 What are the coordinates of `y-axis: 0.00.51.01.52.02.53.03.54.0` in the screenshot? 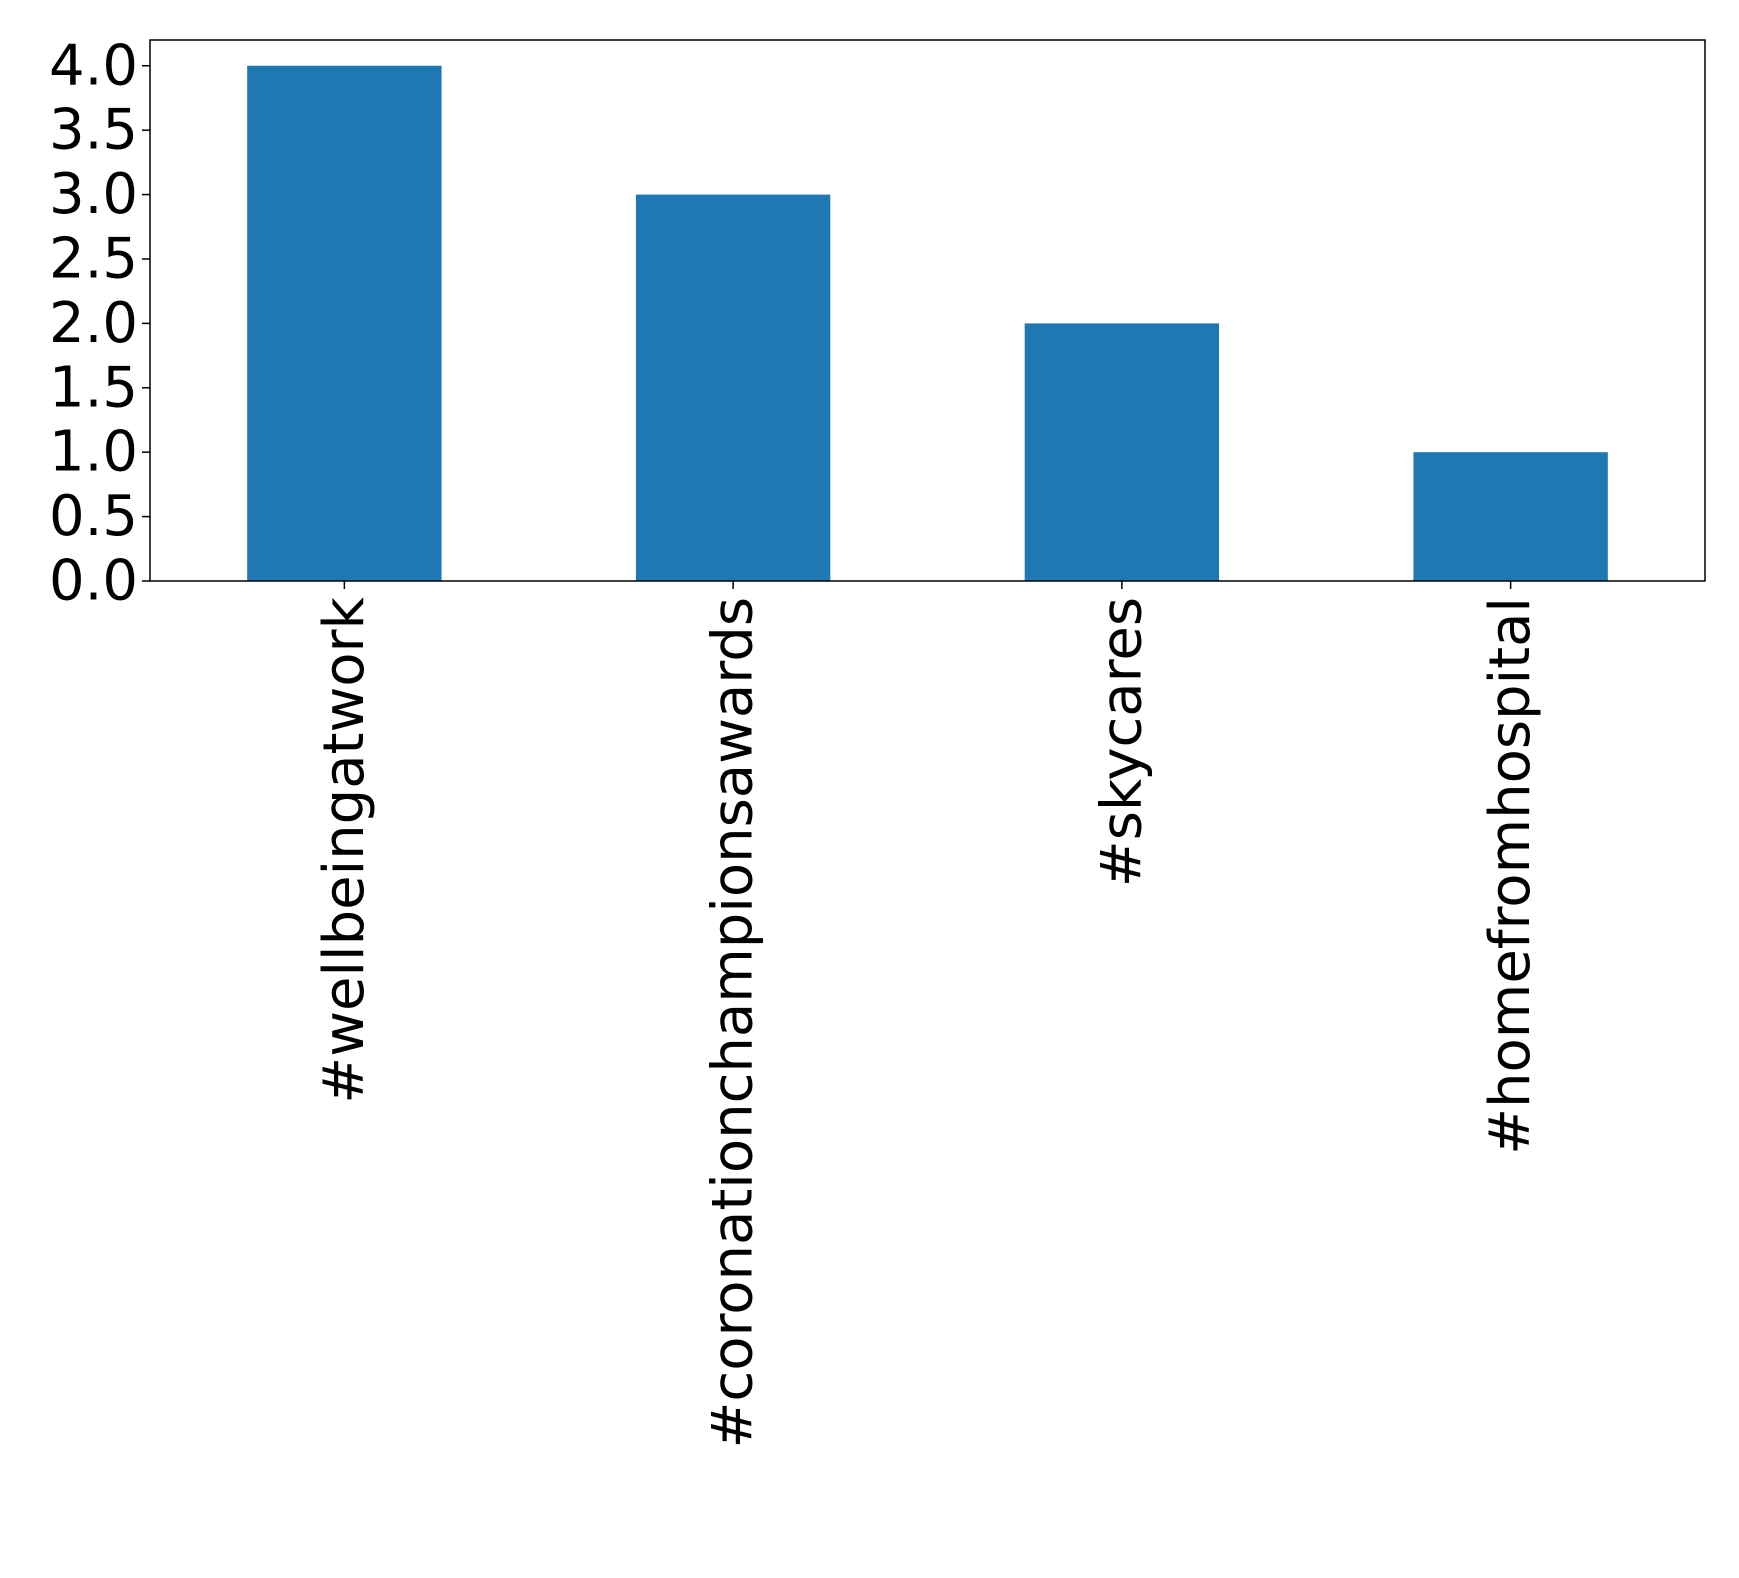 It's located at (99, 323).